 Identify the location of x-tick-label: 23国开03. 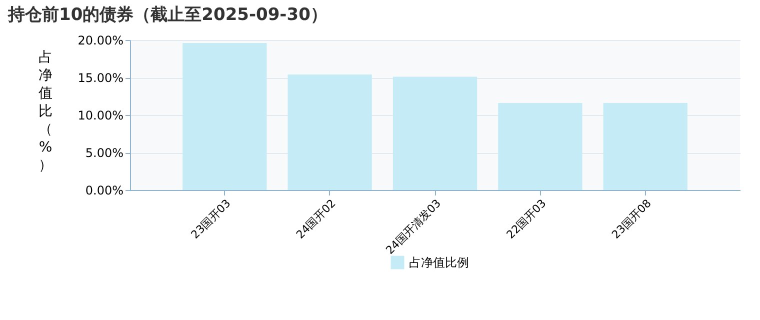
(211, 219).